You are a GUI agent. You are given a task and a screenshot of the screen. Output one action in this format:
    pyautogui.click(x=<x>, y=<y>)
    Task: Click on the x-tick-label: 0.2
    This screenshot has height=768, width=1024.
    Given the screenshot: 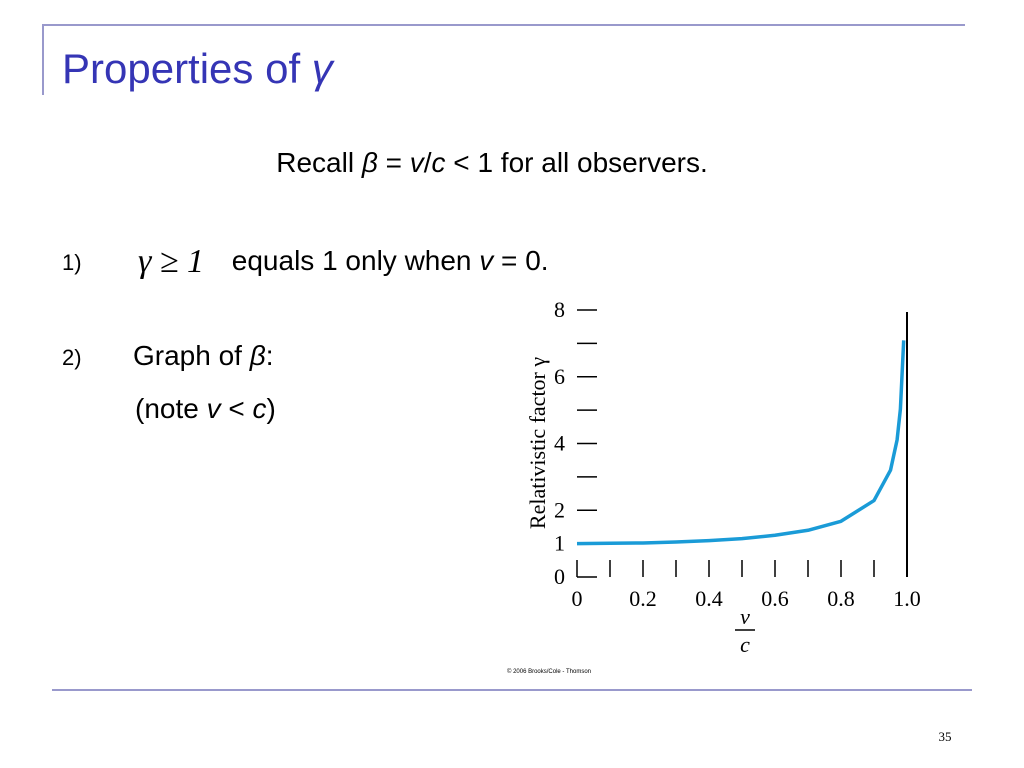 What is the action you would take?
    pyautogui.click(x=643, y=598)
    